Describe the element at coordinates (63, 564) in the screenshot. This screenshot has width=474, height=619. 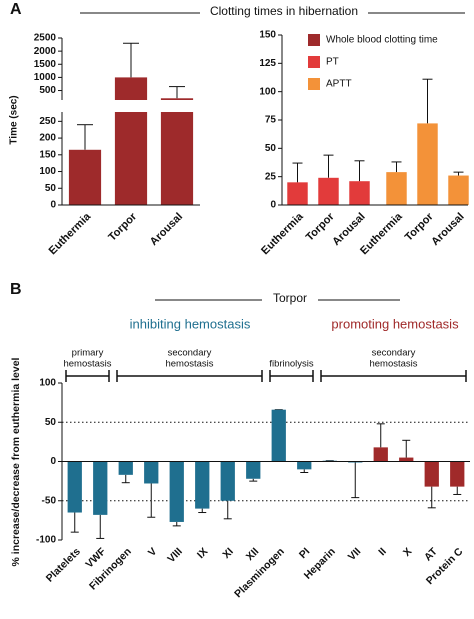
I see `x-tick-label: Platelets` at that location.